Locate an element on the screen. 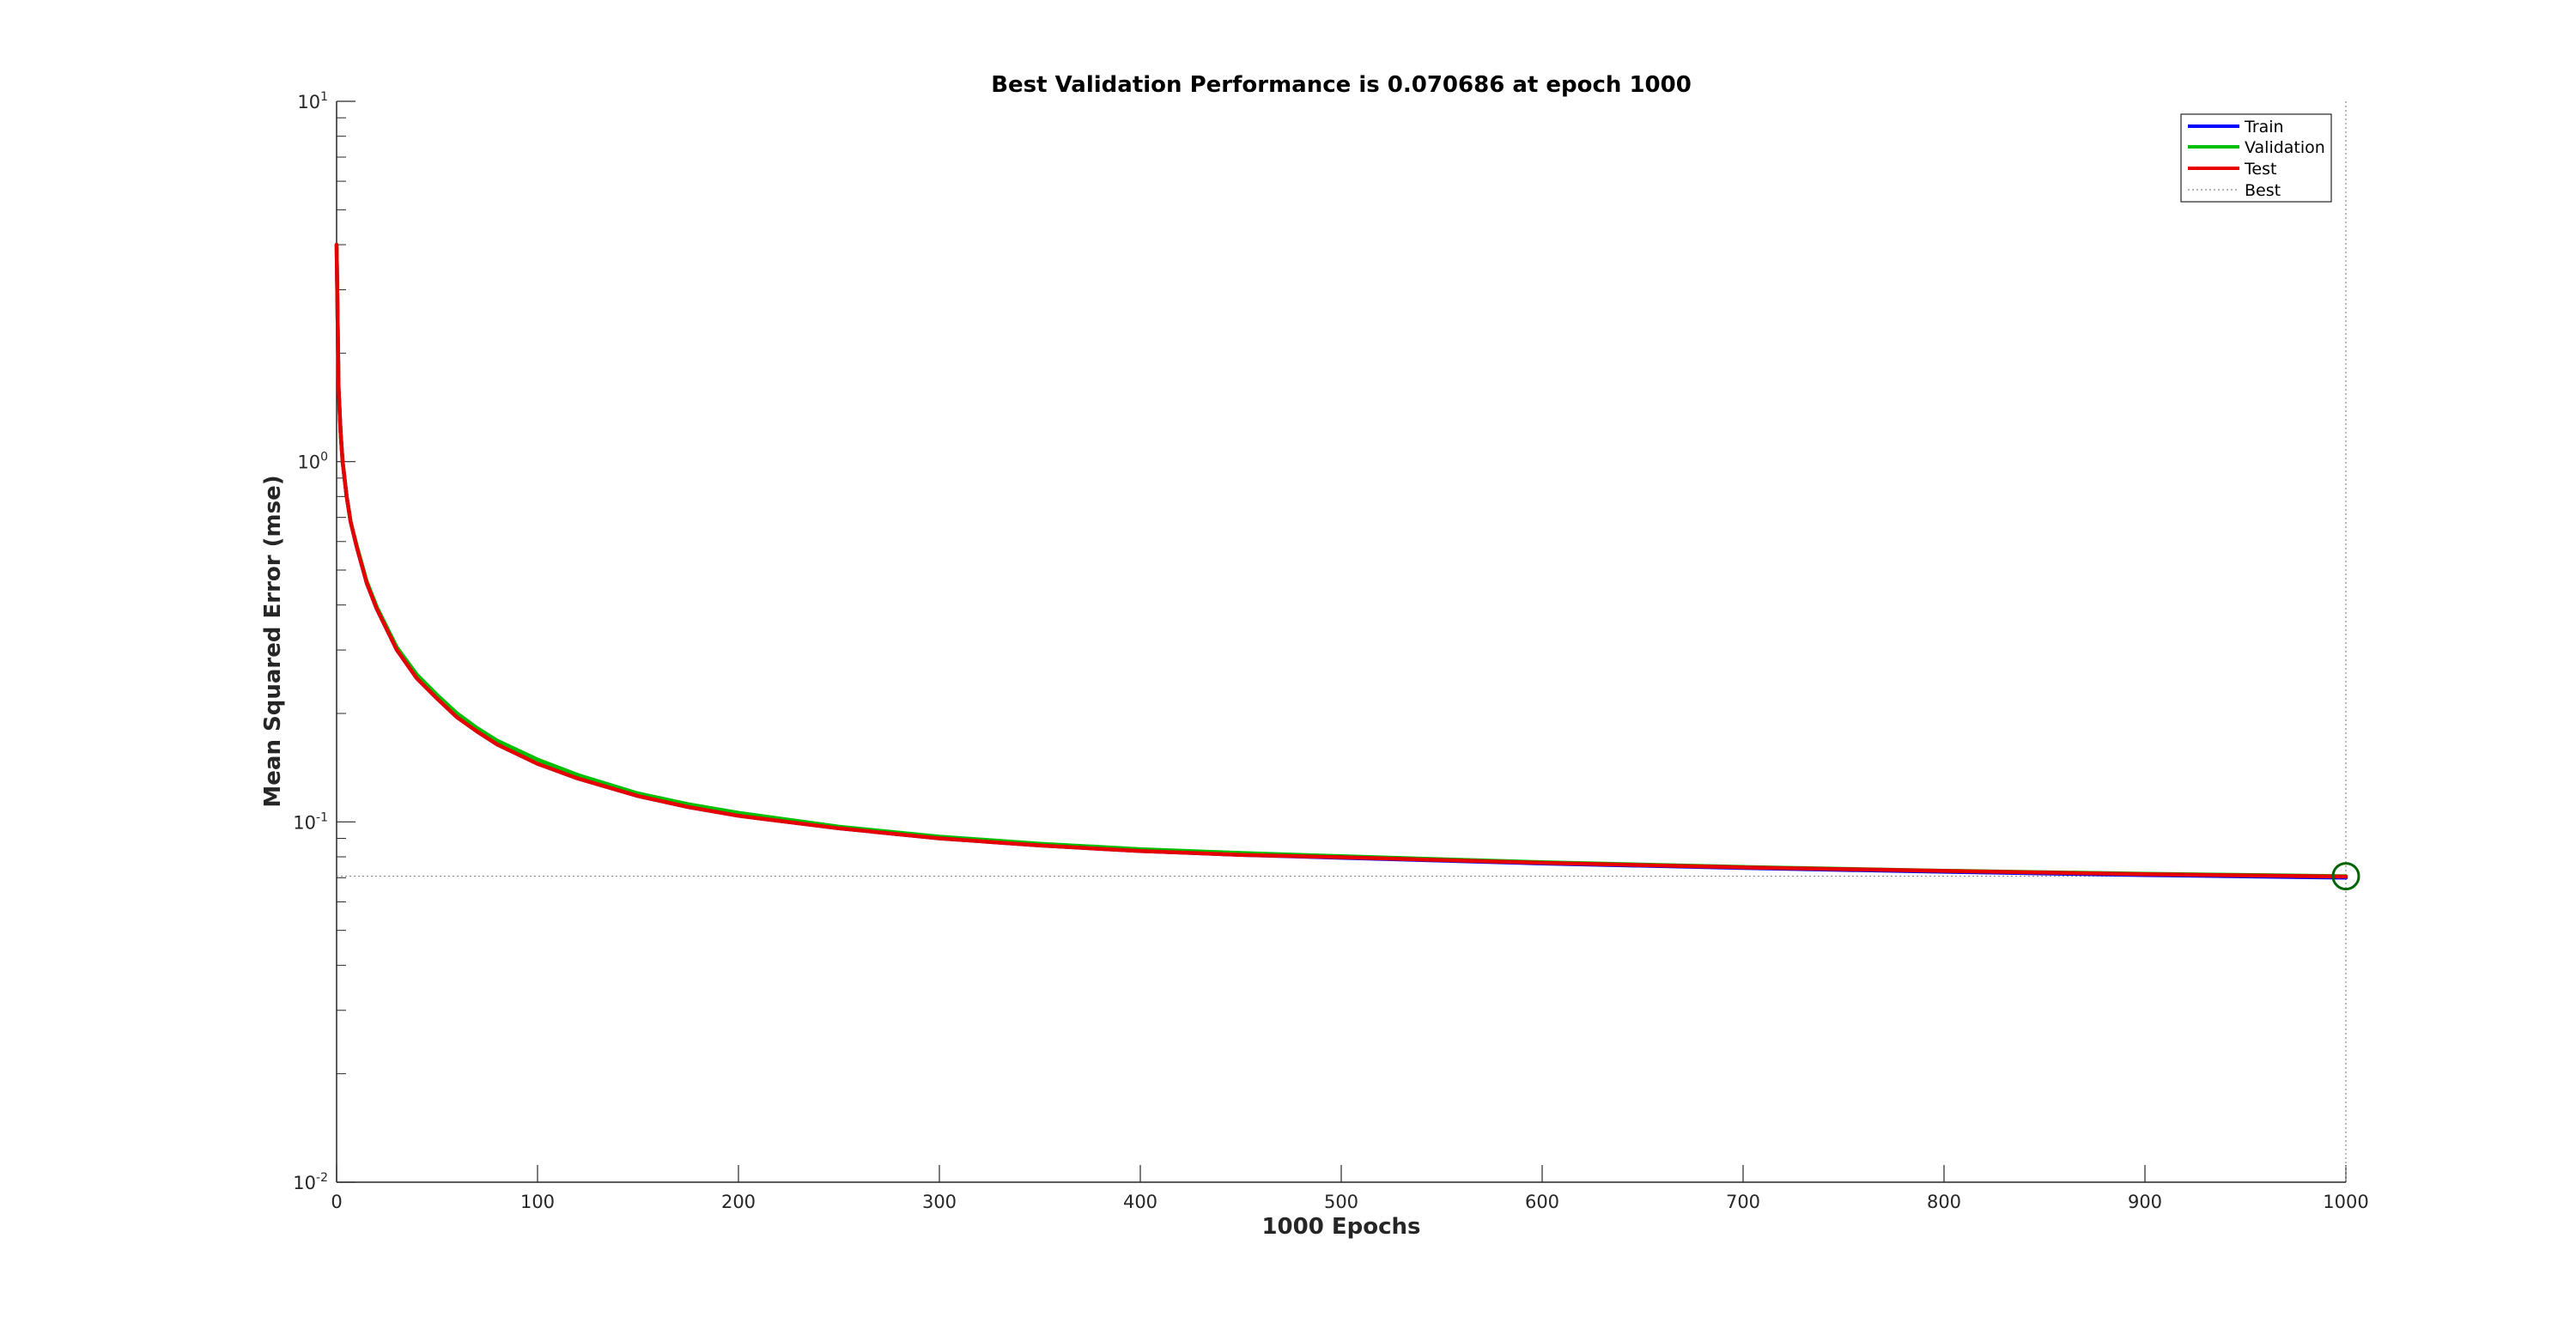 This screenshot has height=1323, width=2576. best-marker-group is located at coordinates (2346, 876).